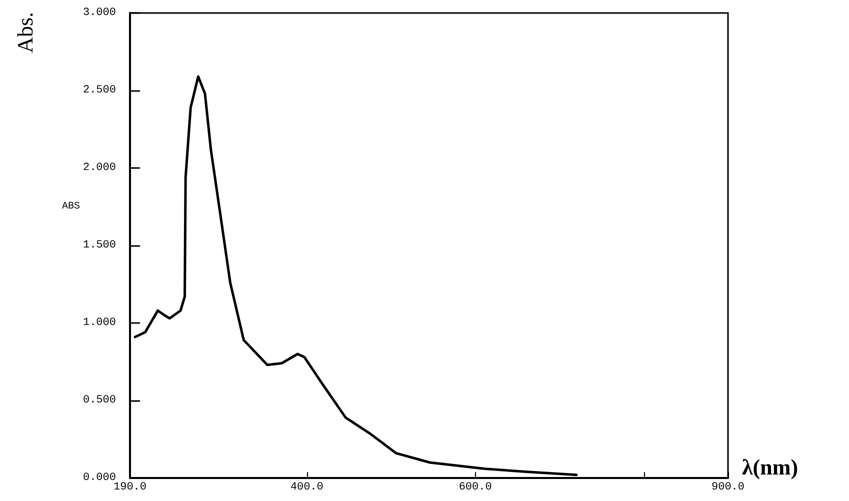 The height and width of the screenshot is (501, 849). What do you see at coordinates (99, 400) in the screenshot?
I see `y-tick-label: 0.500` at bounding box center [99, 400].